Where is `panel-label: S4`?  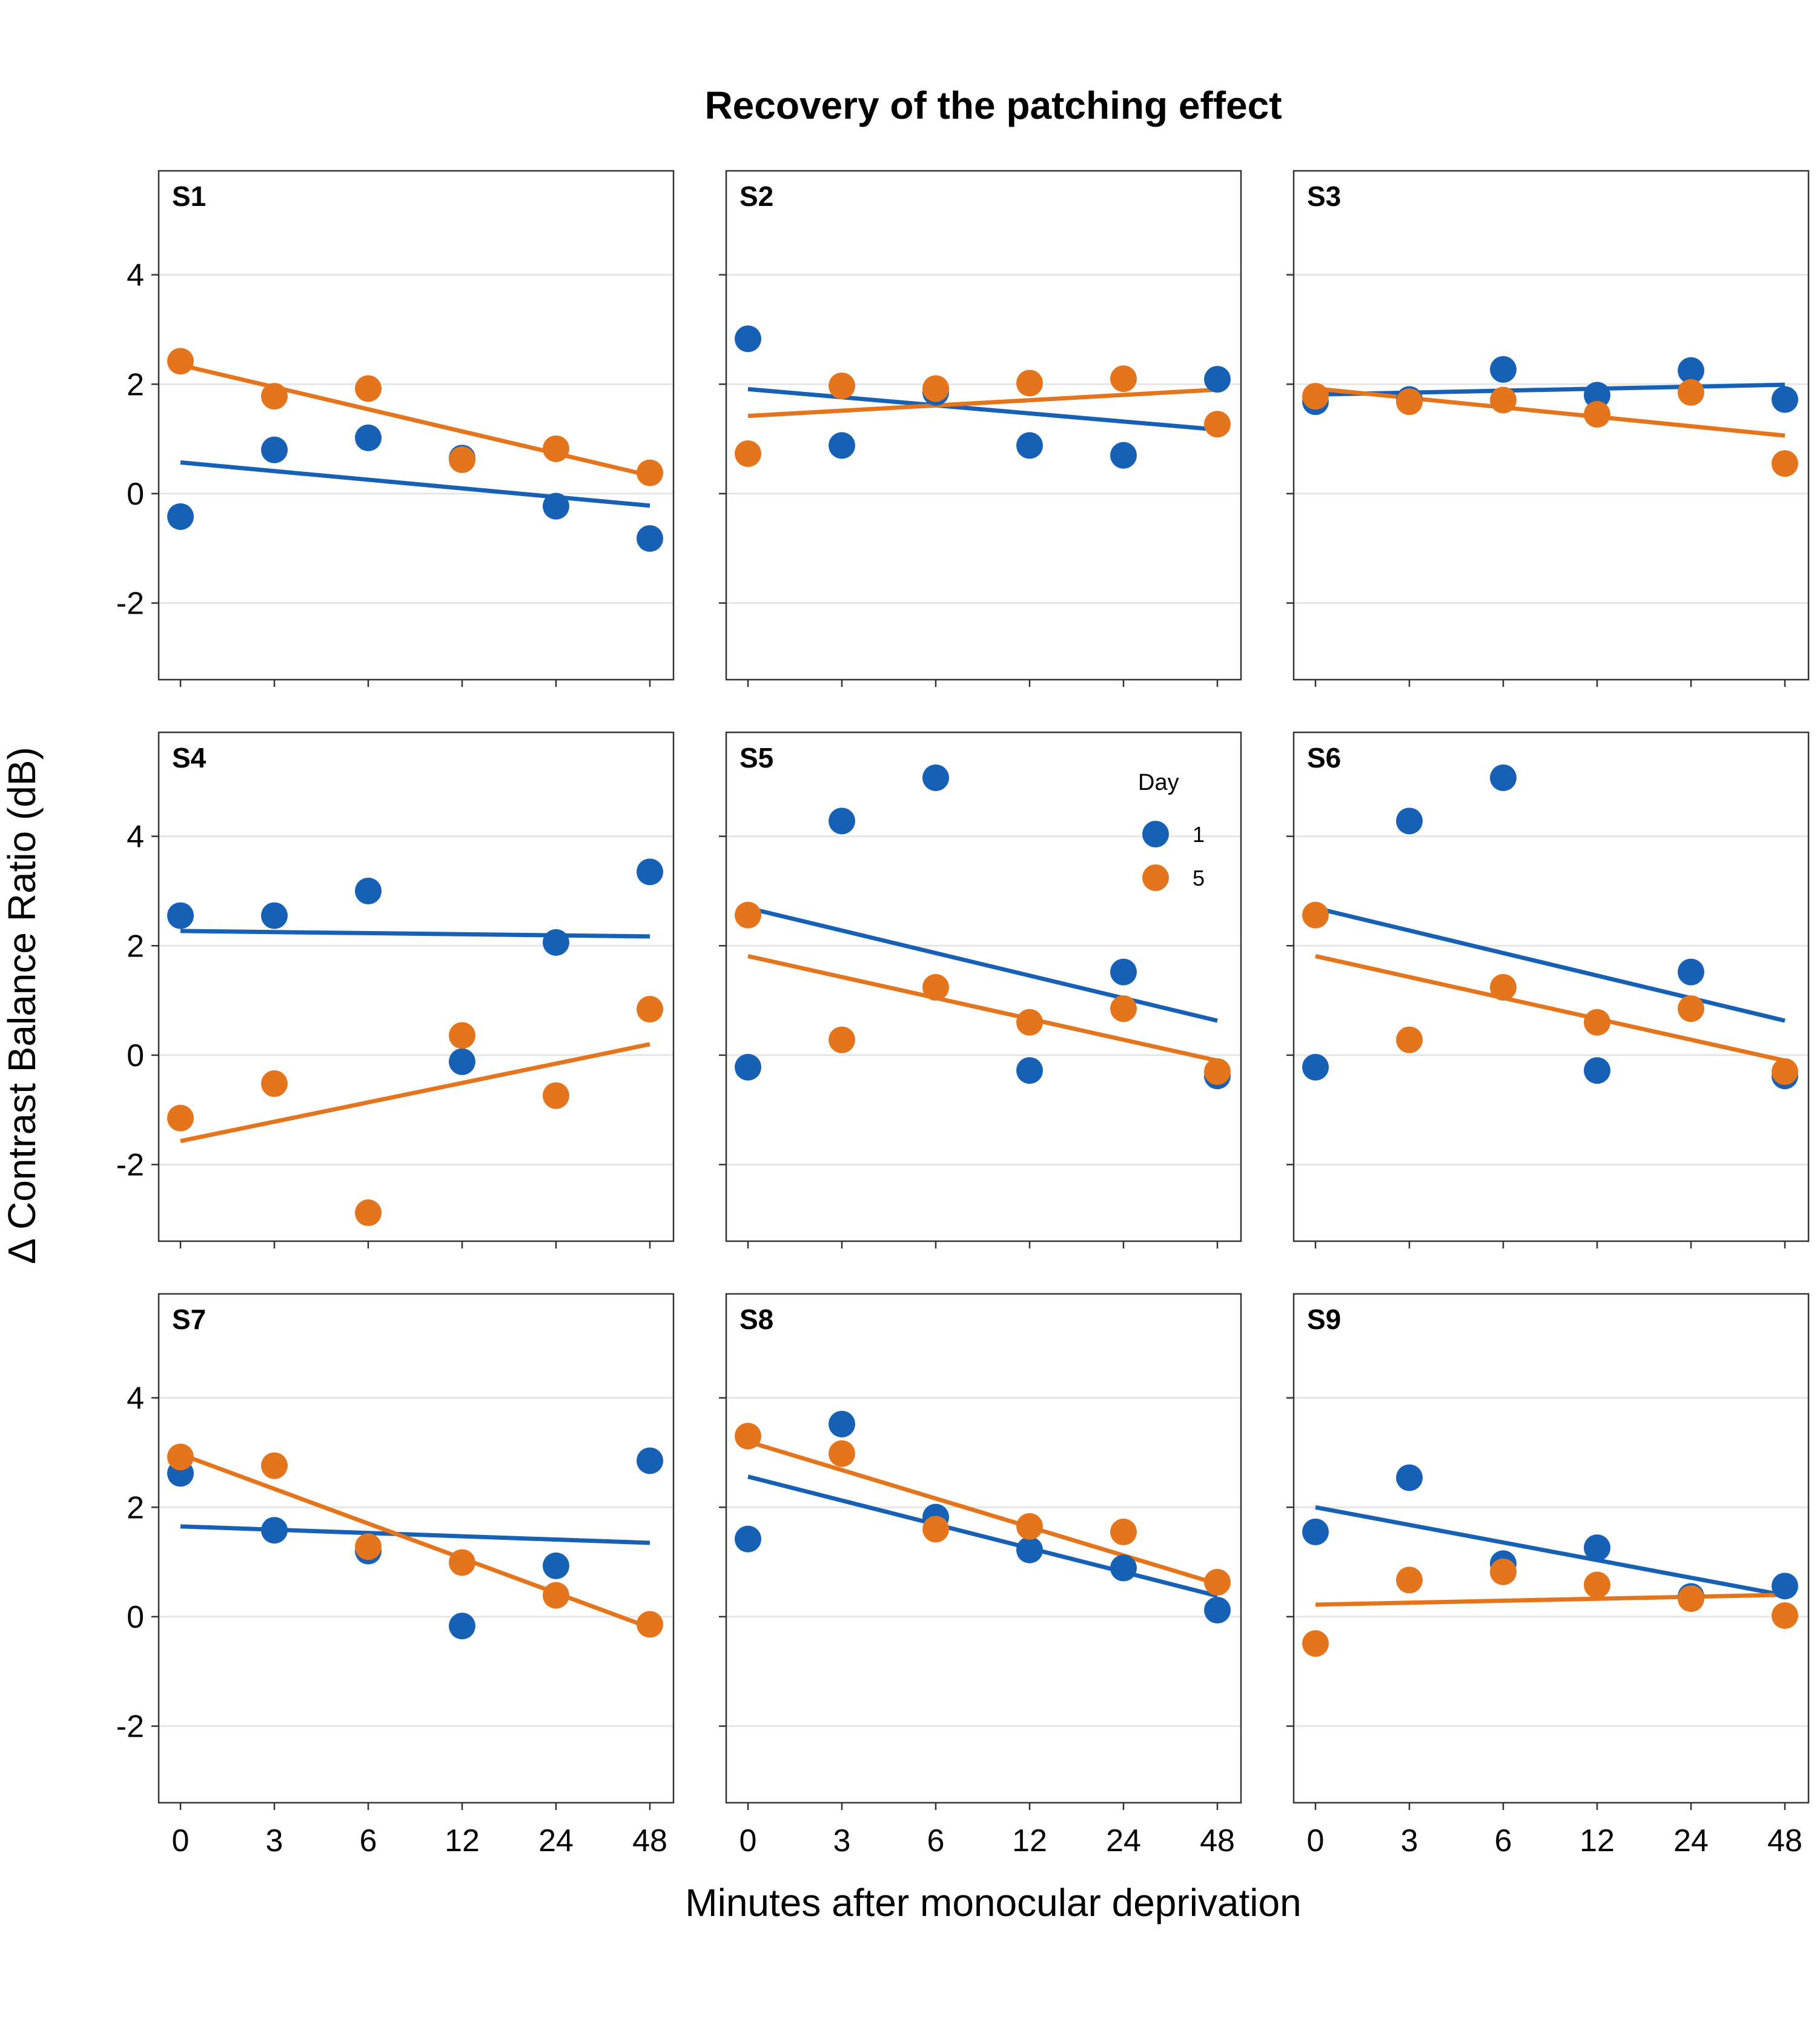 panel-label: S4 is located at coordinates (189, 758).